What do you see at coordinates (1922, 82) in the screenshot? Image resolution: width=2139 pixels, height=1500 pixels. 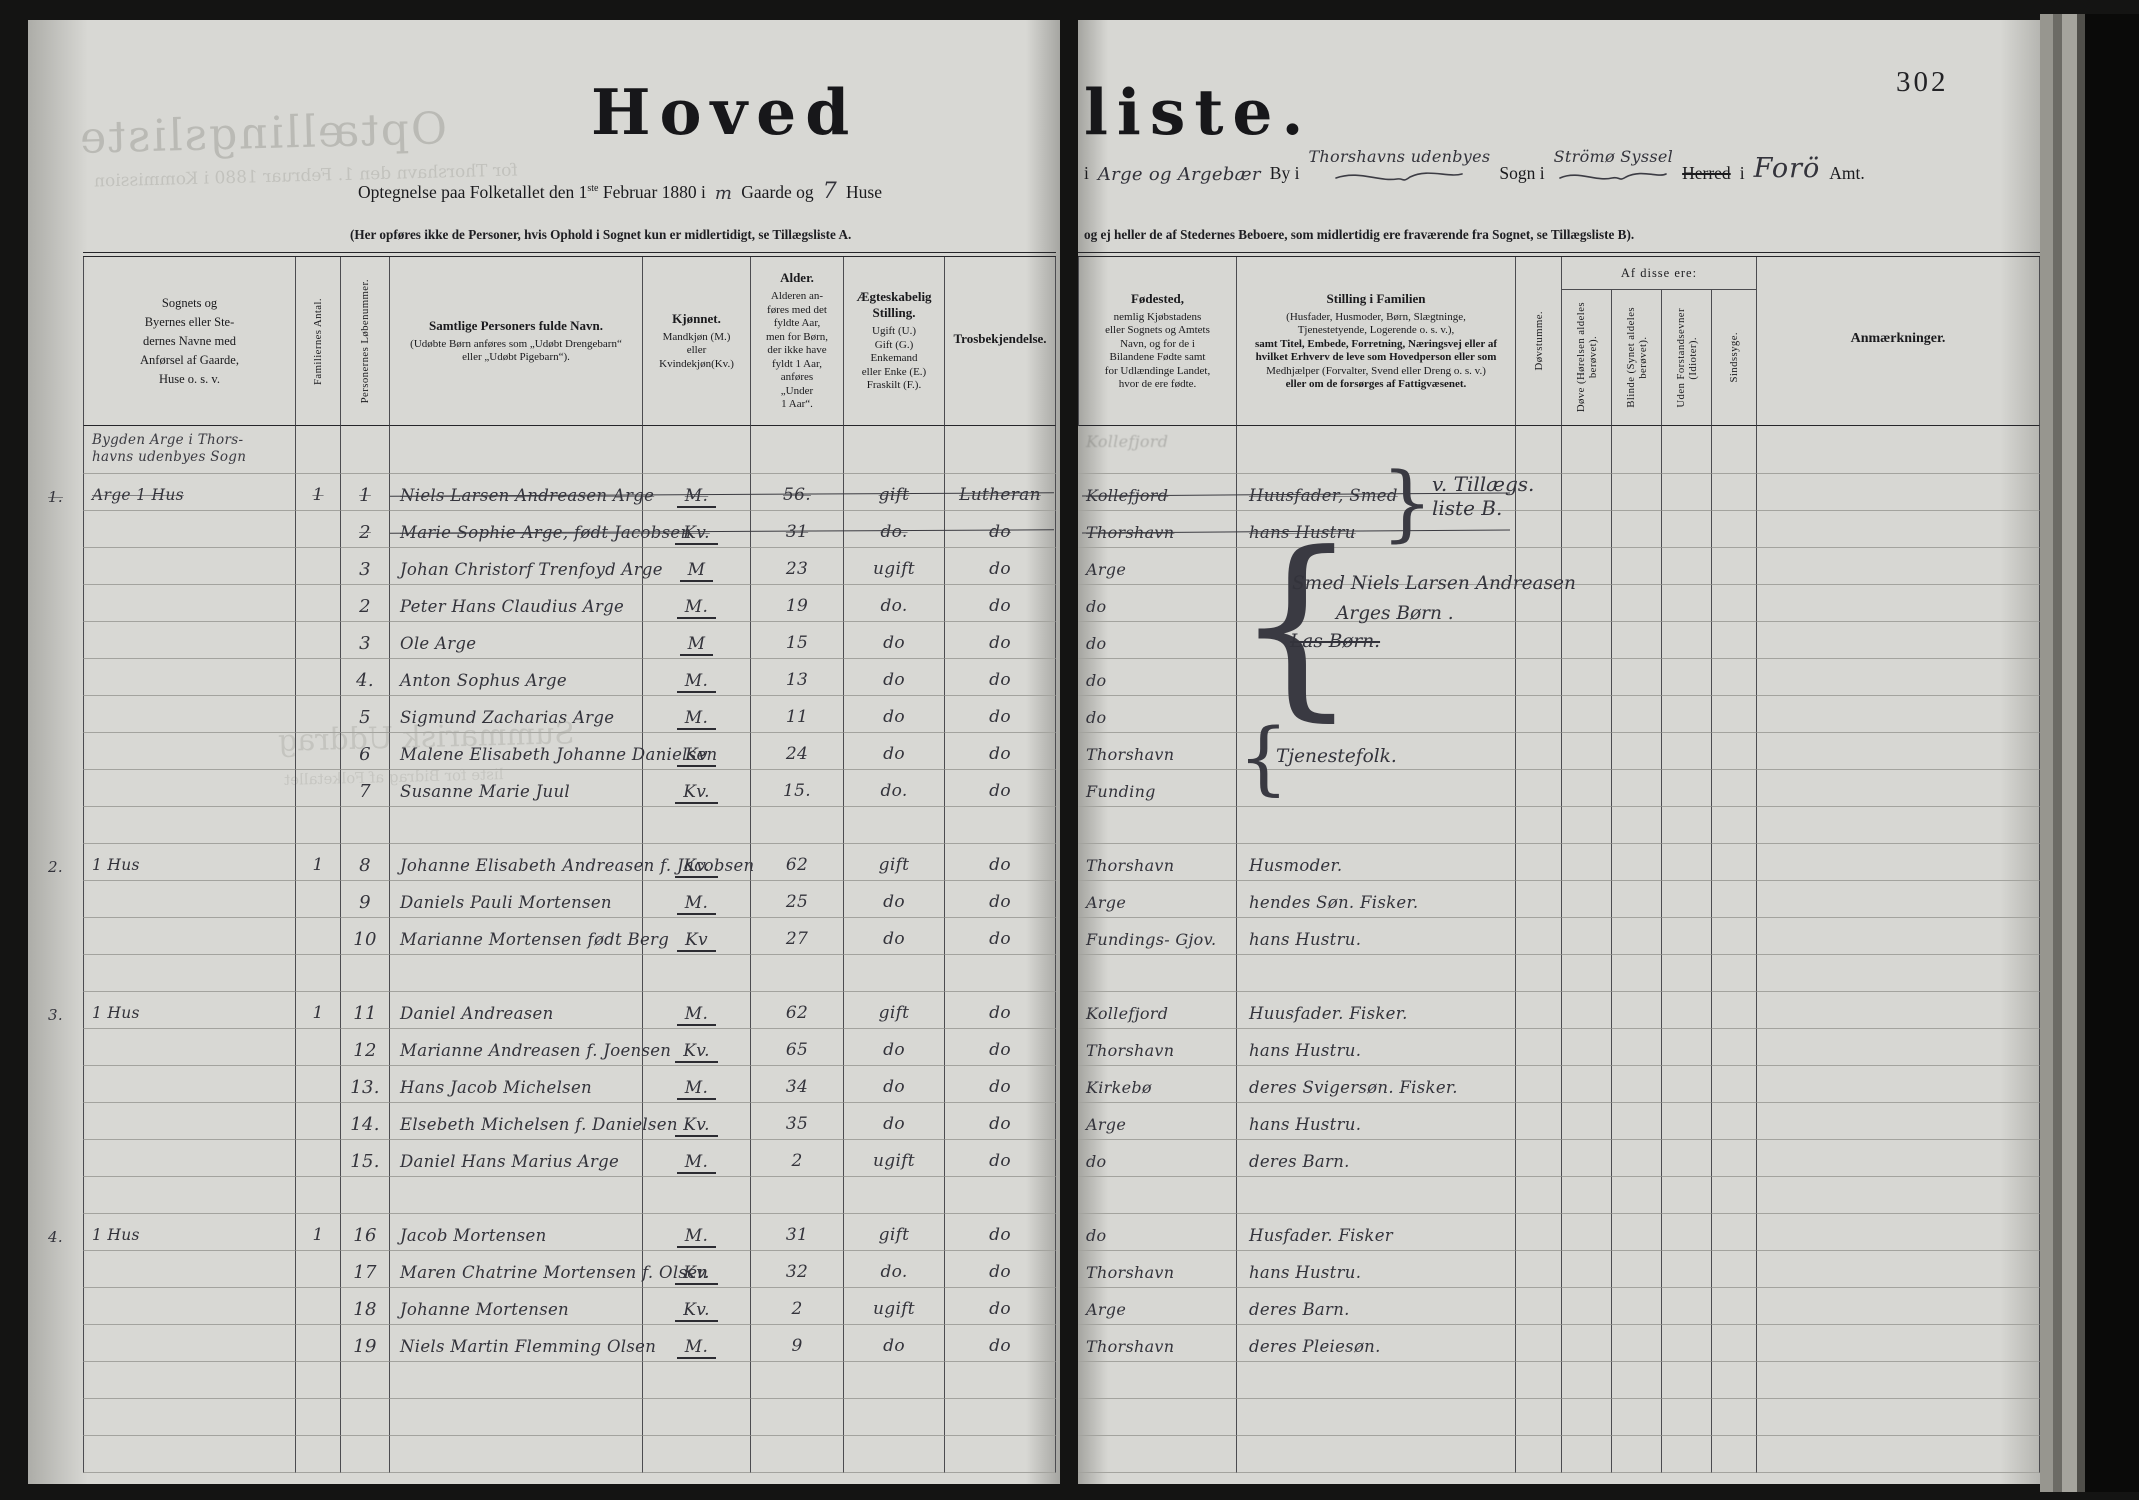 I see `page-number: 302` at bounding box center [1922, 82].